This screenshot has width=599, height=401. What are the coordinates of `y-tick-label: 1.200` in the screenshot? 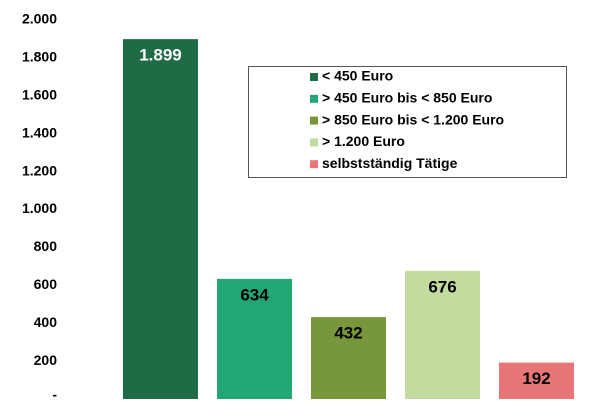 It's located at (39, 170).